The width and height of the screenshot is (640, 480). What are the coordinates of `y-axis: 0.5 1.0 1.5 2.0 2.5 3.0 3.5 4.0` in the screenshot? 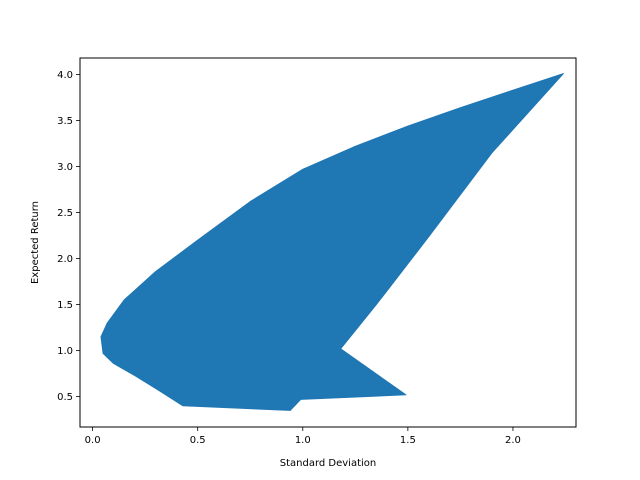 It's located at (68, 236).